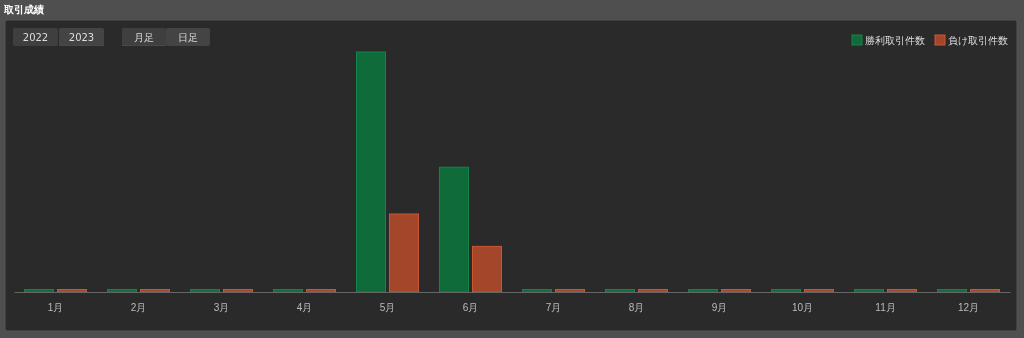 The width and height of the screenshot is (1024, 338). What do you see at coordinates (895, 40) in the screenshot?
I see `legend-label: 勝利取引件数` at bounding box center [895, 40].